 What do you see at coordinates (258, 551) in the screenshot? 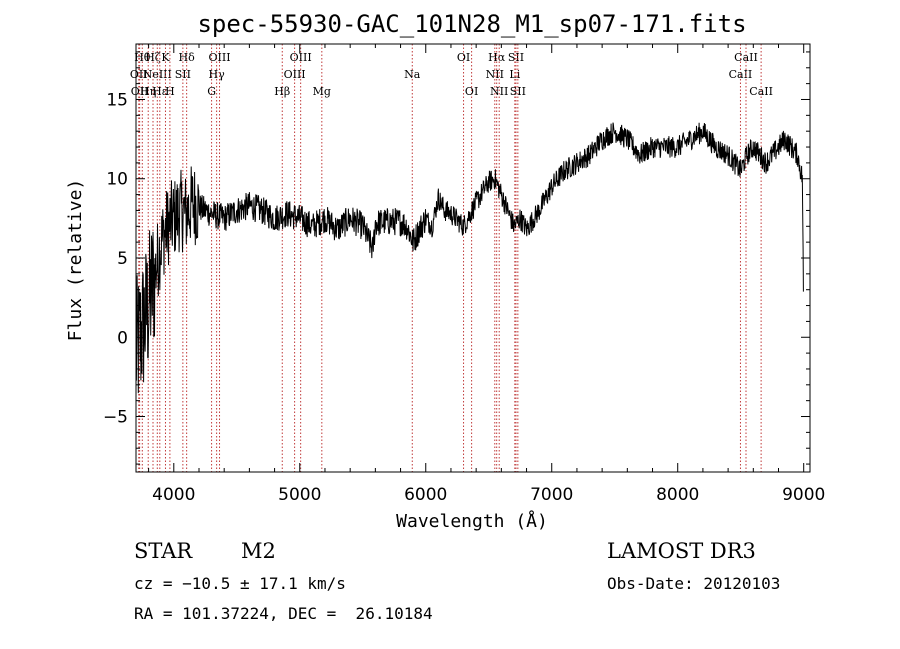
I see `object-subclass: M2` at bounding box center [258, 551].